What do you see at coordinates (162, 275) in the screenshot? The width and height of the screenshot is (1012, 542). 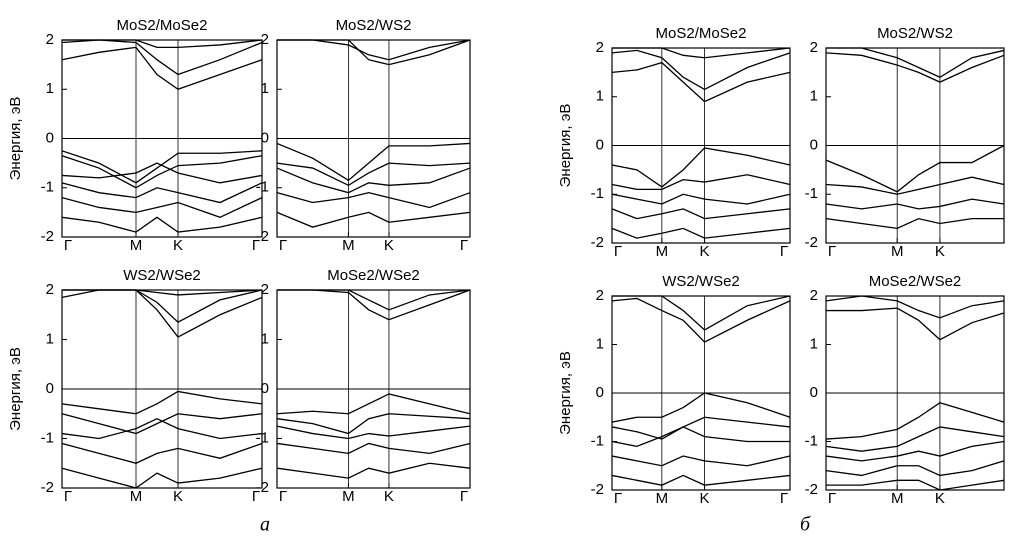 I see `panel-title: WS2/WSe2` at bounding box center [162, 275].